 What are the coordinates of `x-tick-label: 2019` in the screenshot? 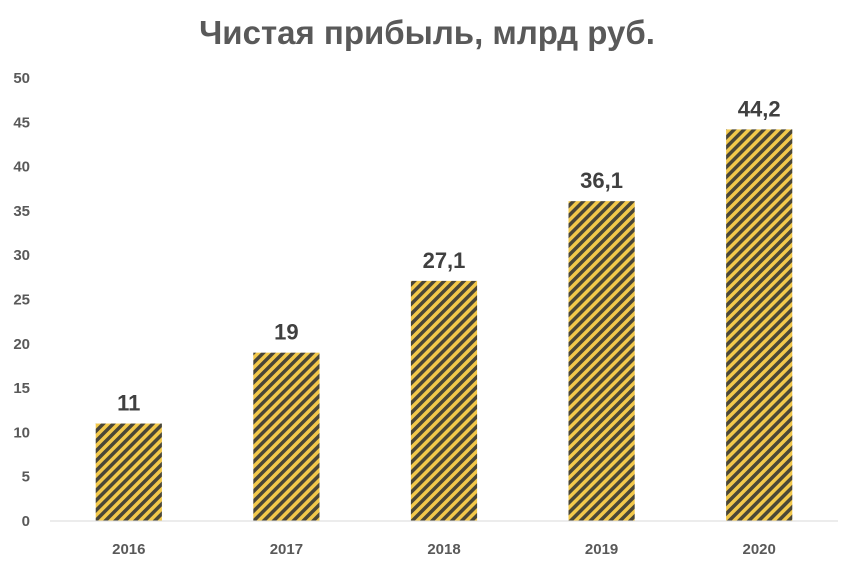 It's located at (601, 549).